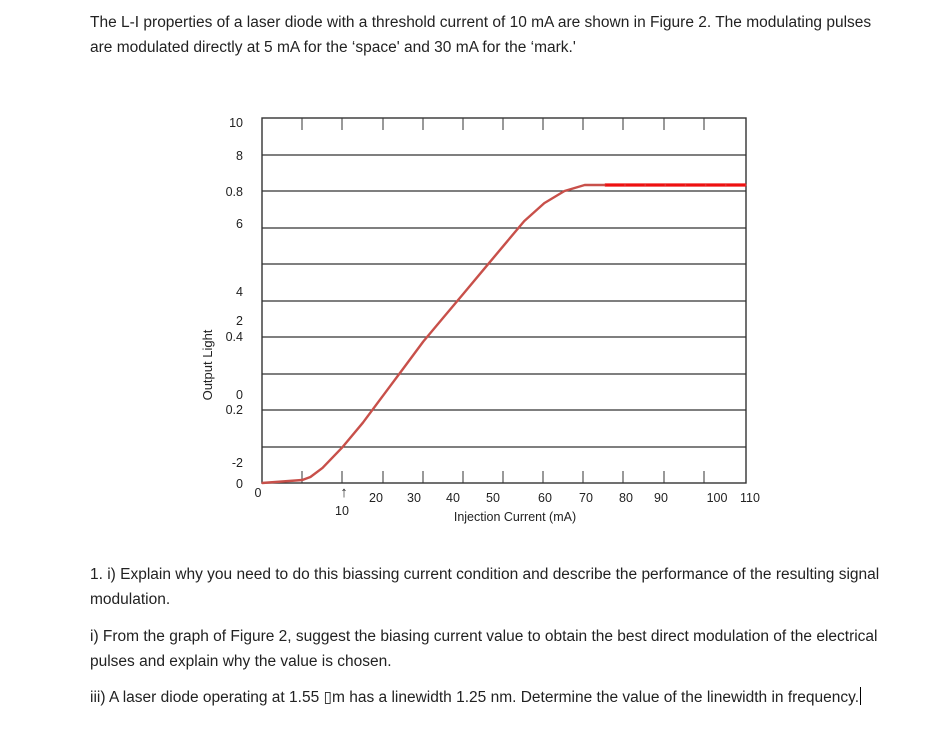 This screenshot has width=944, height=749. I want to click on x-tick-label-8: 80, so click(626, 498).